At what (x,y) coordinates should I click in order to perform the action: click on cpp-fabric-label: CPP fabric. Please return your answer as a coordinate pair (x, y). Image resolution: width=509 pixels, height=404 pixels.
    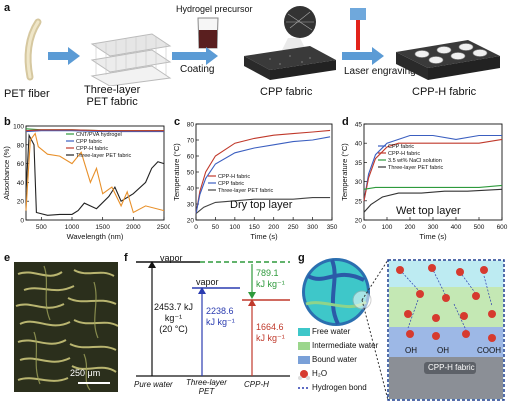
    Looking at the image, I should click on (286, 92).